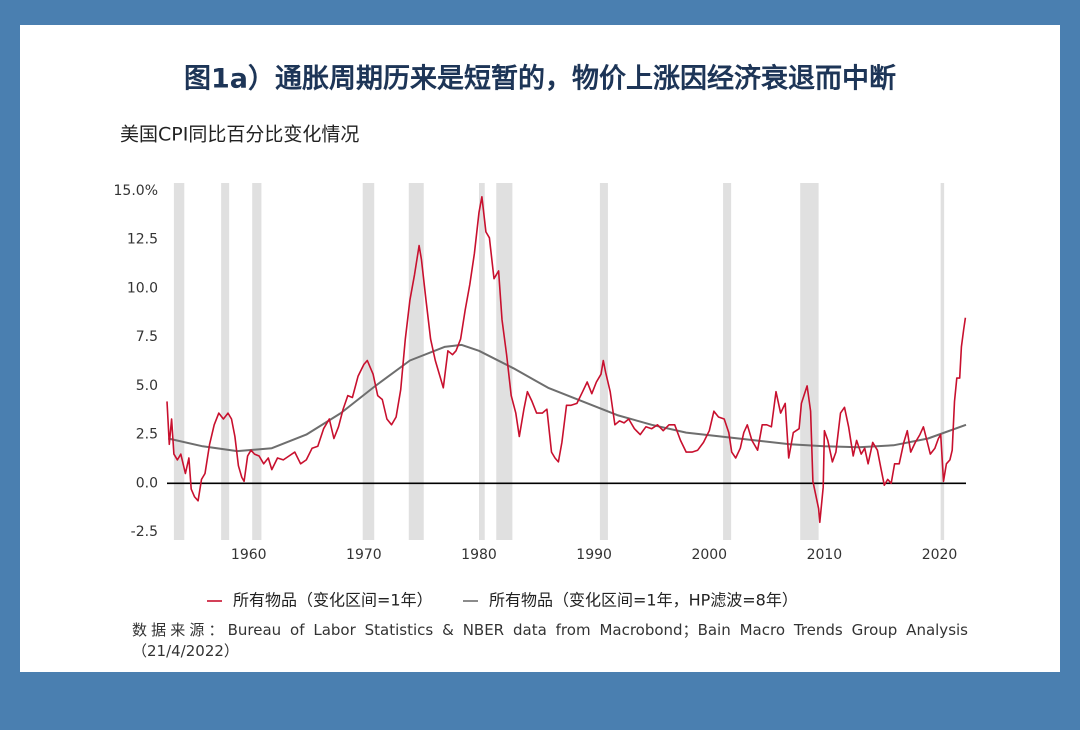 The image size is (1080, 730). I want to click on chart-subtitle: 美国CPI同比百分比变化情况, so click(239, 135).